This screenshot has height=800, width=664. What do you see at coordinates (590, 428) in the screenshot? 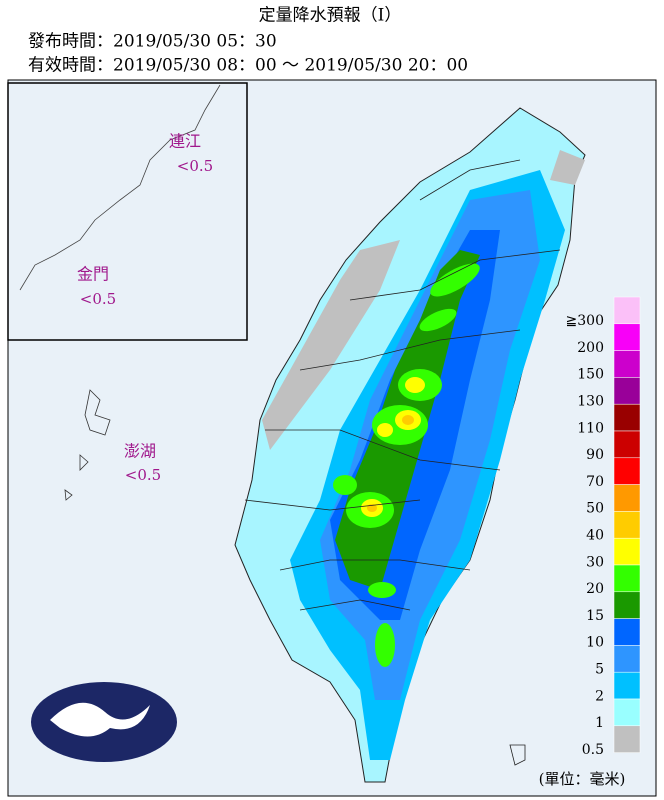
I see `legend-label: 110` at bounding box center [590, 428].